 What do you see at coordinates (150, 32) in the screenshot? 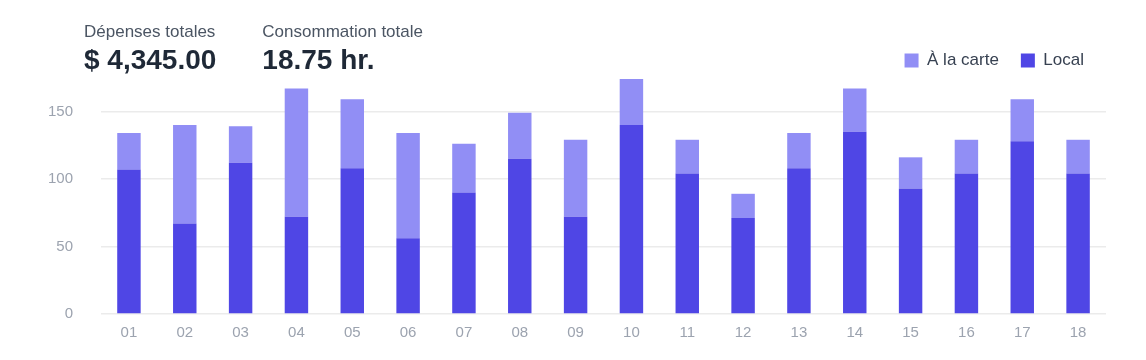
I see `text: Dépenses totales` at bounding box center [150, 32].